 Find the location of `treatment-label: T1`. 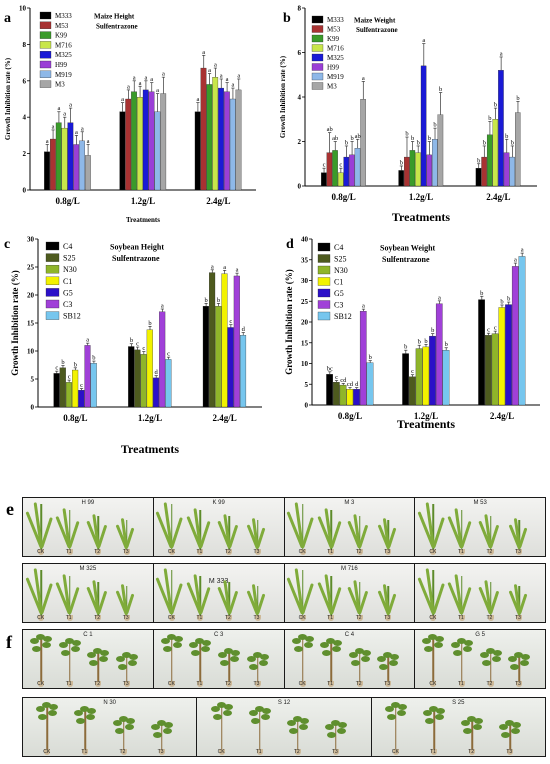

treatment-label: T1 is located at coordinates (68, 618).